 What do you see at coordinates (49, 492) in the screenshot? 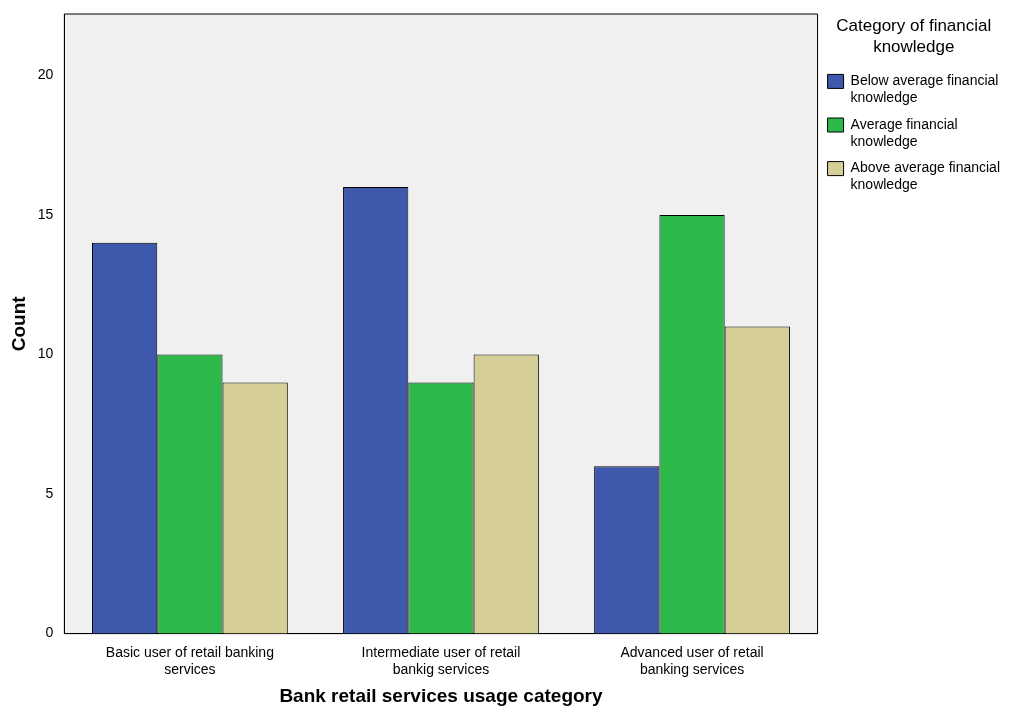
I see `y-tick-label: 5` at bounding box center [49, 492].